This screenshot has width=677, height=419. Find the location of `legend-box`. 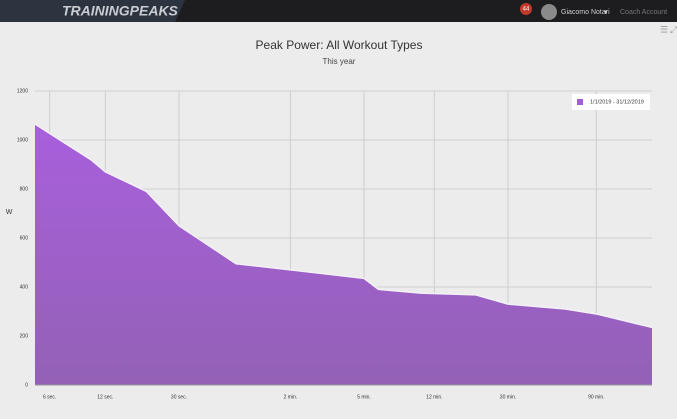

legend-box is located at coordinates (611, 102).